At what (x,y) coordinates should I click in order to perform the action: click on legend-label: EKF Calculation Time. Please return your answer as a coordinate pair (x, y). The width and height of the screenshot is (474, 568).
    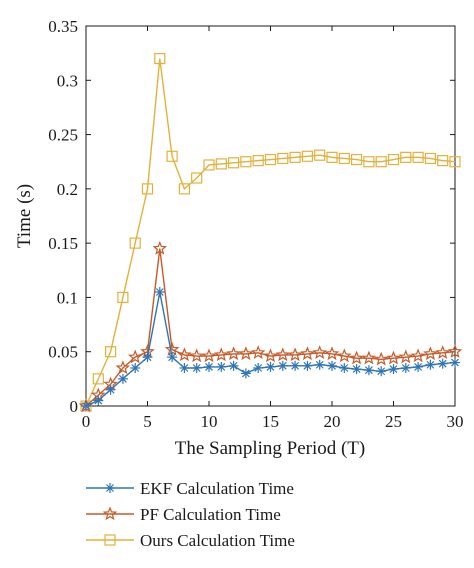
    Looking at the image, I should click on (217, 488).